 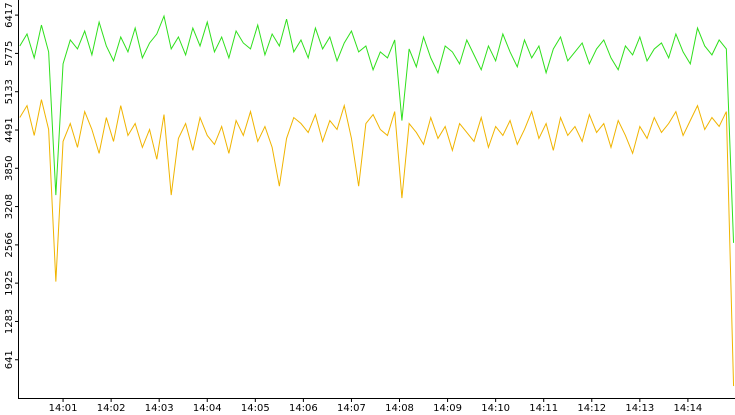 I want to click on x-tick-label: 14:12, so click(x=591, y=408).